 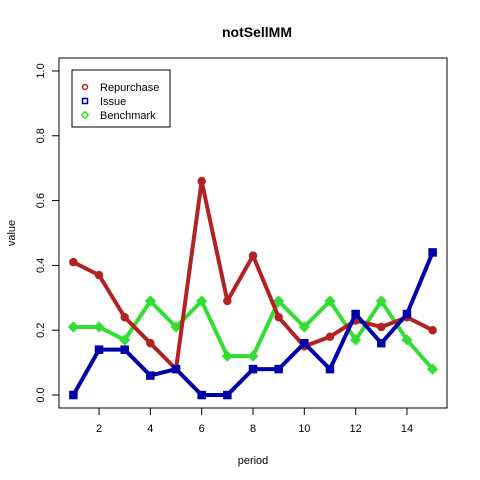 What do you see at coordinates (41, 330) in the screenshot?
I see `y-tick-label: 0.2` at bounding box center [41, 330].